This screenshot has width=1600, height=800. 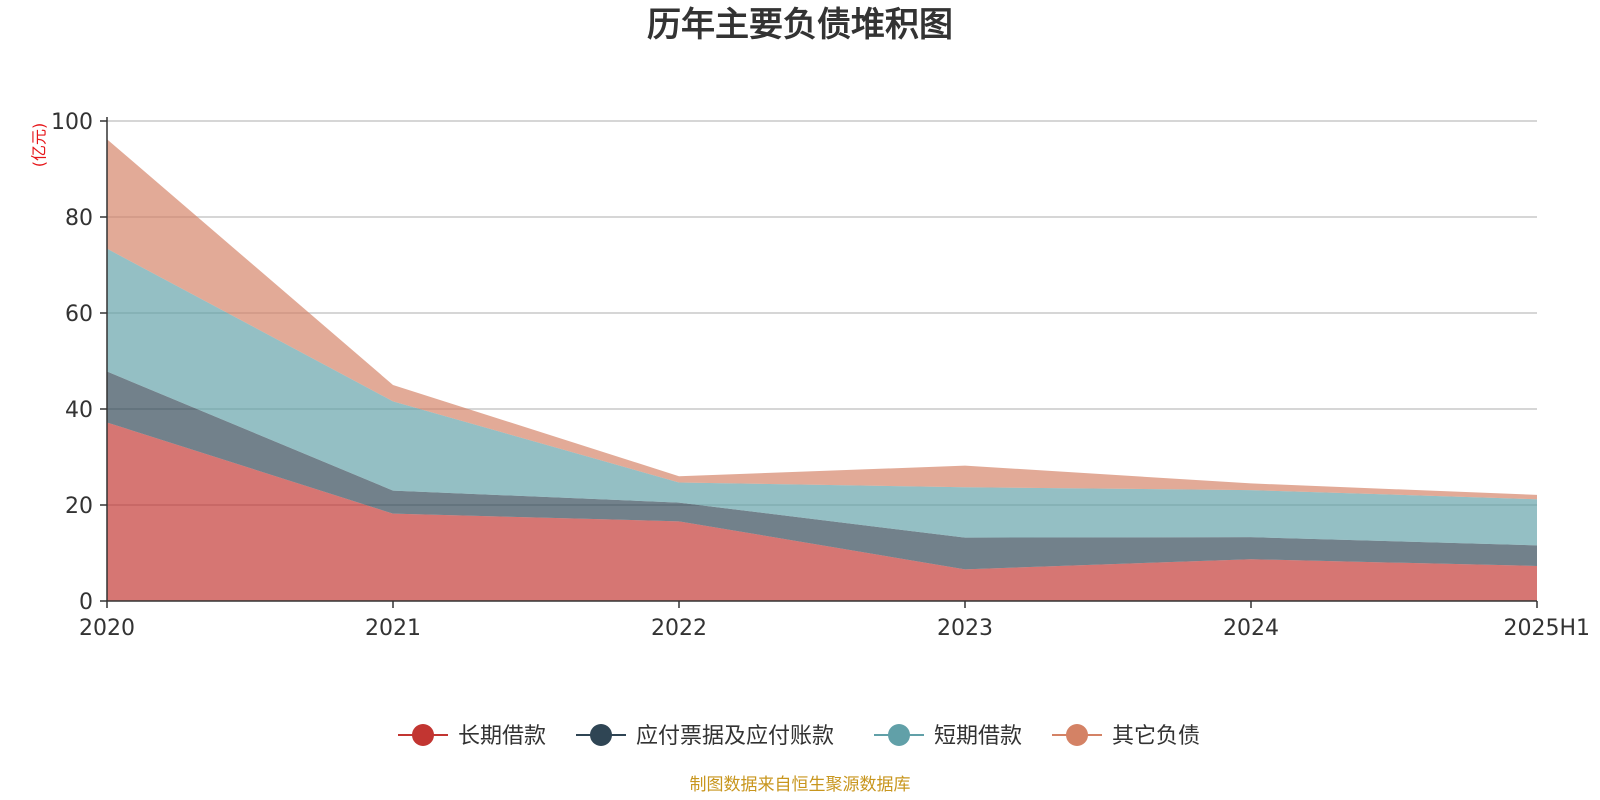 What do you see at coordinates (834, 621) in the screenshot?
I see `x-axis-ticks: 2020 2021 2022 2023 2024 2025H1` at bounding box center [834, 621].